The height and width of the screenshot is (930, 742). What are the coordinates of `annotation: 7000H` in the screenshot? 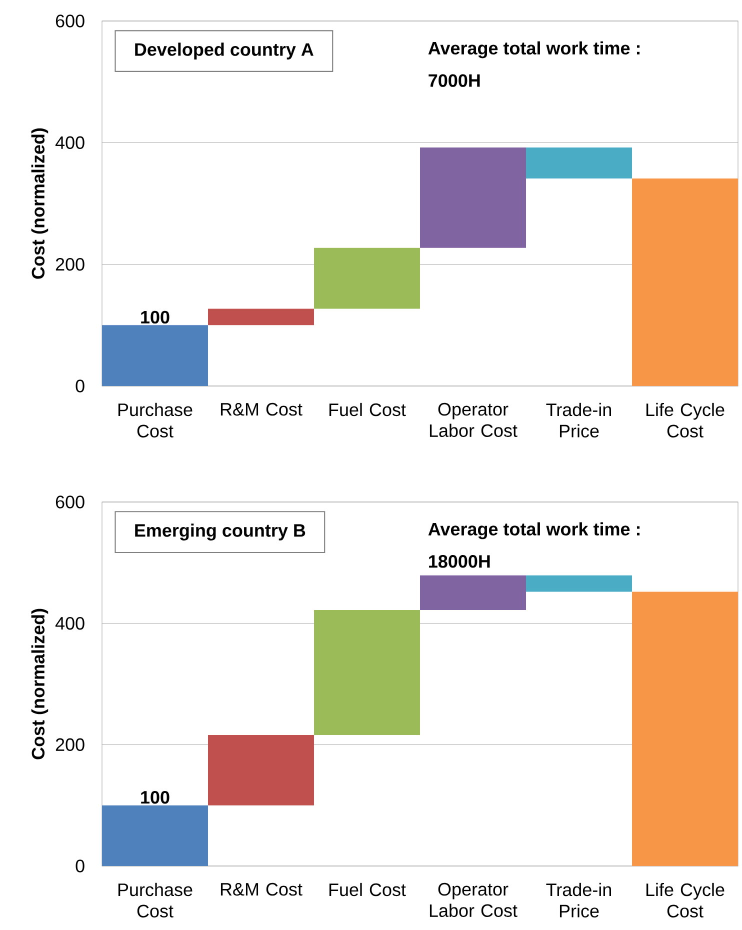 It's located at (454, 80).